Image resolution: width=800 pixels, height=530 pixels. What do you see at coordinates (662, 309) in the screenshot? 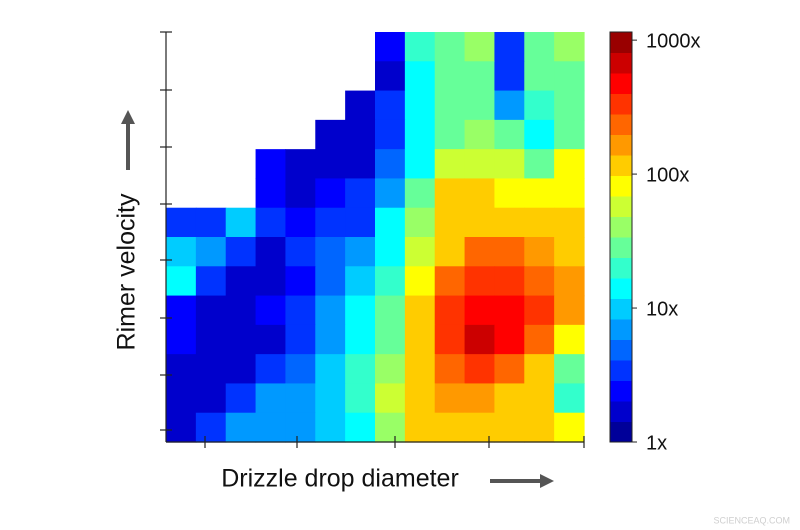
I see `colorbar-tick-label: 10x` at bounding box center [662, 309].